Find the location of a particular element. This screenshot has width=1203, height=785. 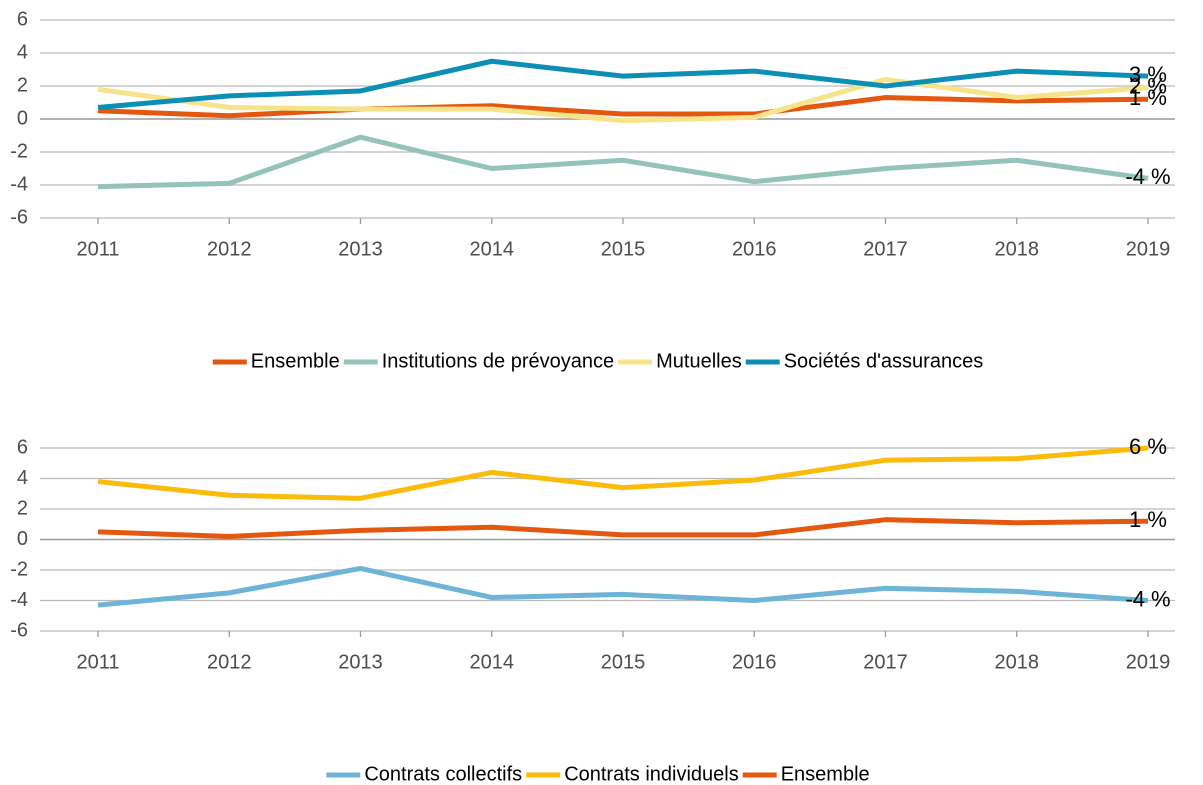

value-label: 3 % is located at coordinates (1148, 74).